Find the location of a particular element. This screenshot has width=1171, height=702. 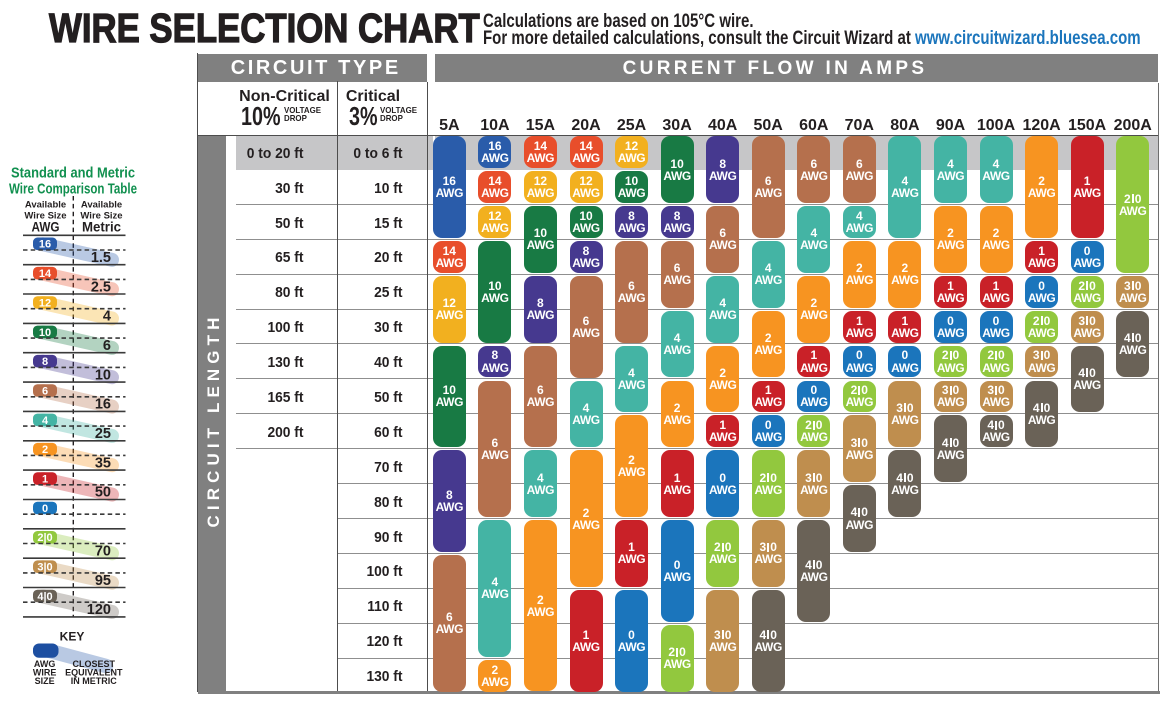

svg-text: 95 is located at coordinates (103, 581).